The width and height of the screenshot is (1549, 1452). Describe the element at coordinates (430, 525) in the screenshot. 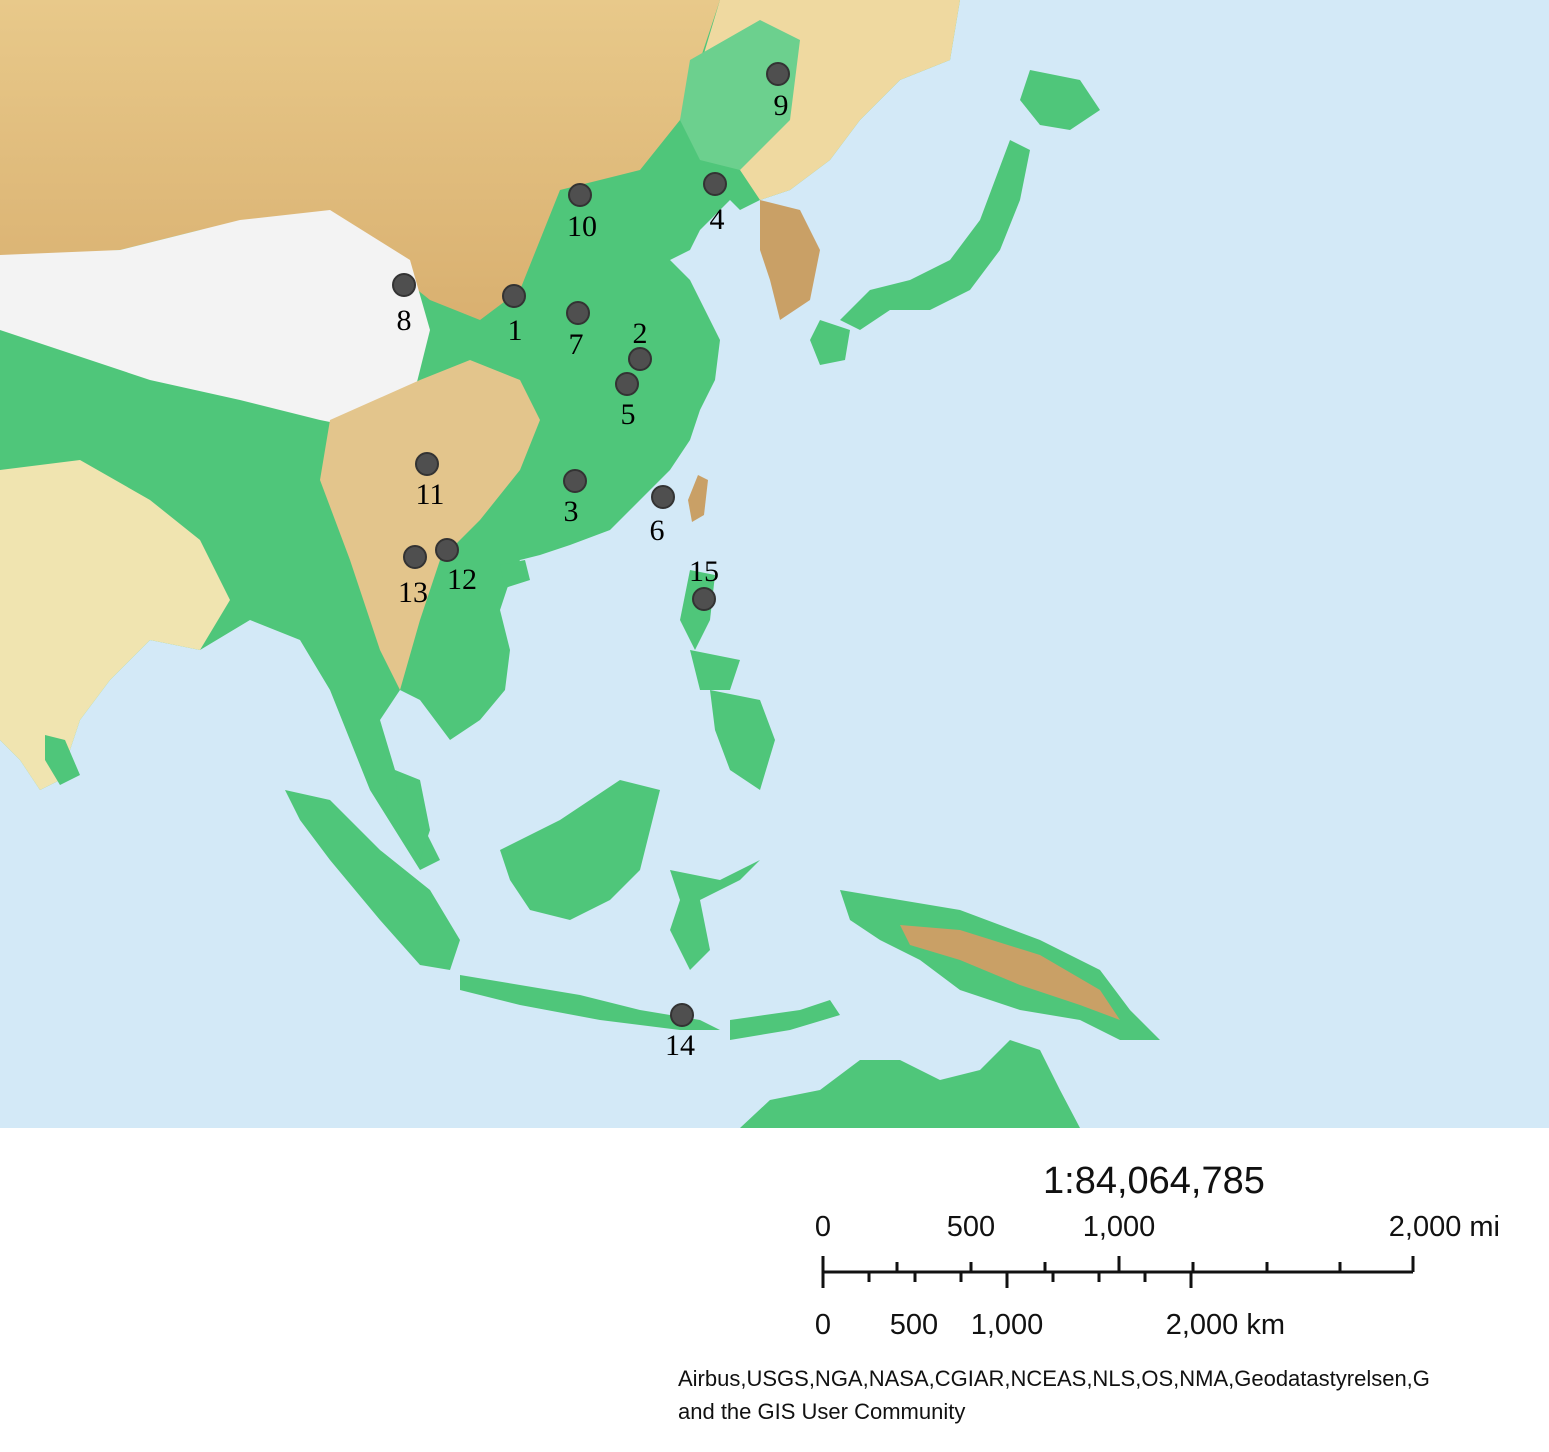

I see `yunnan-highlands` at that location.